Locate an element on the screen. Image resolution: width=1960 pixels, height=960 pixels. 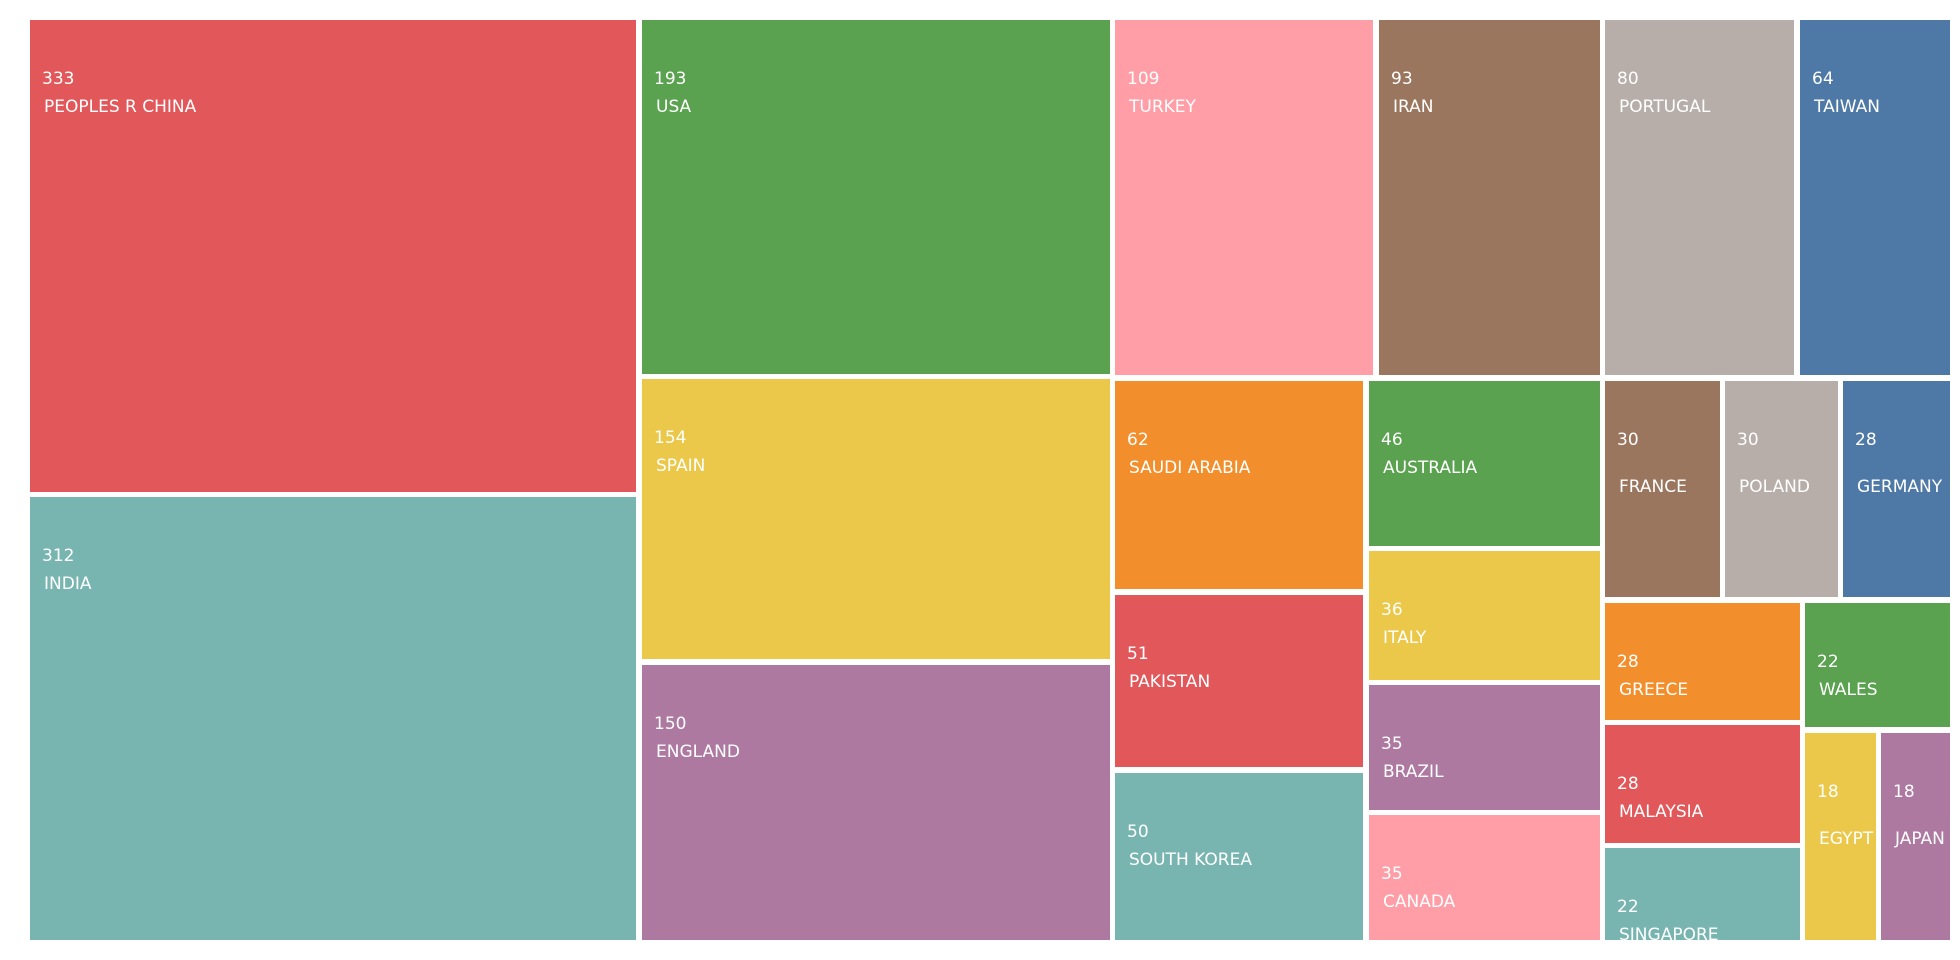
cell-value-egypt: 18 is located at coordinates (1828, 792).